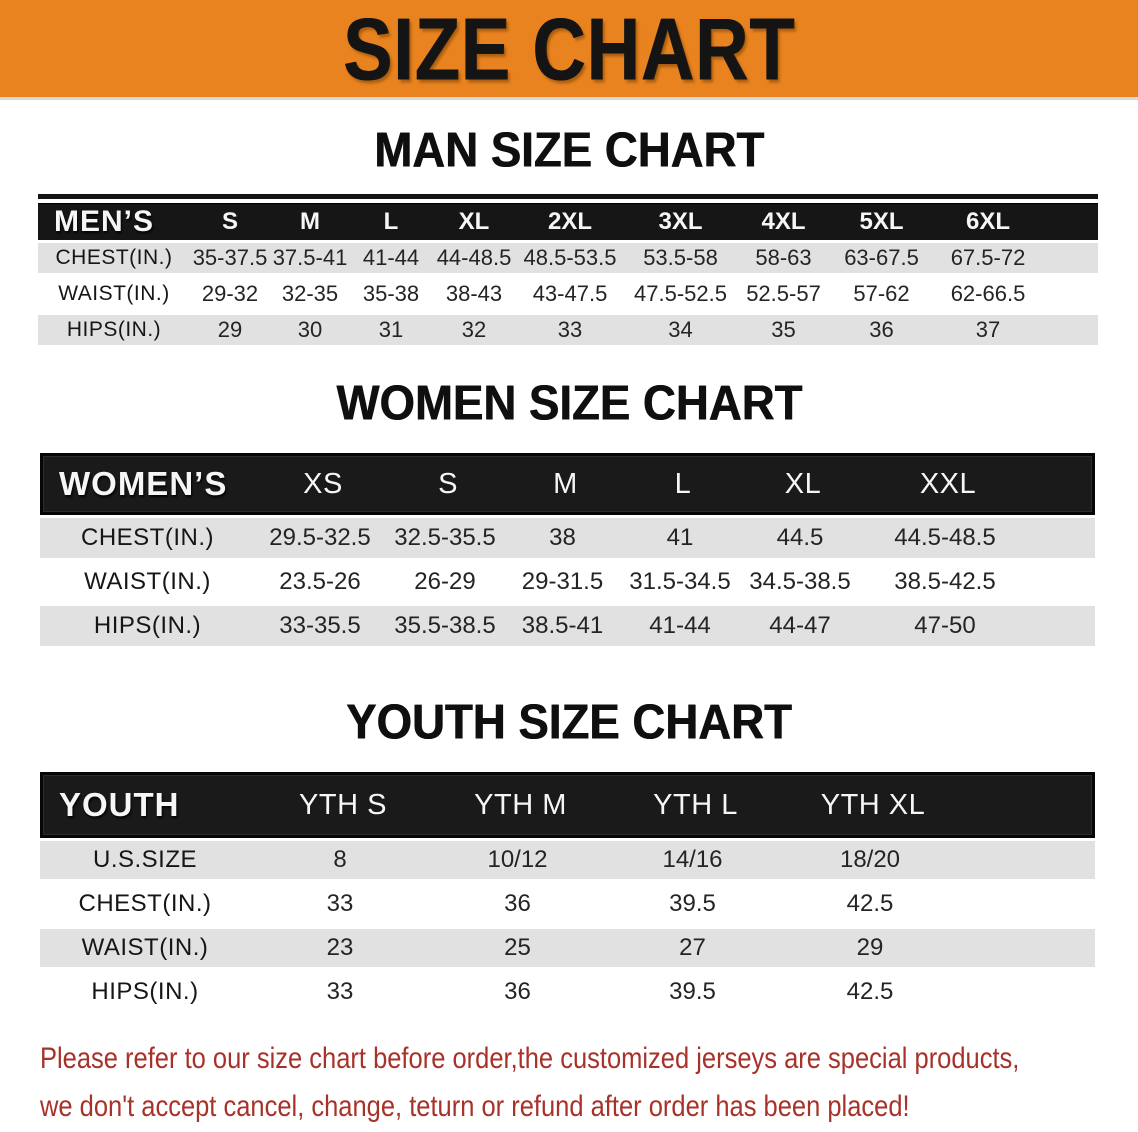  What do you see at coordinates (945, 625) in the screenshot?
I see `size-cell: 47-50` at bounding box center [945, 625].